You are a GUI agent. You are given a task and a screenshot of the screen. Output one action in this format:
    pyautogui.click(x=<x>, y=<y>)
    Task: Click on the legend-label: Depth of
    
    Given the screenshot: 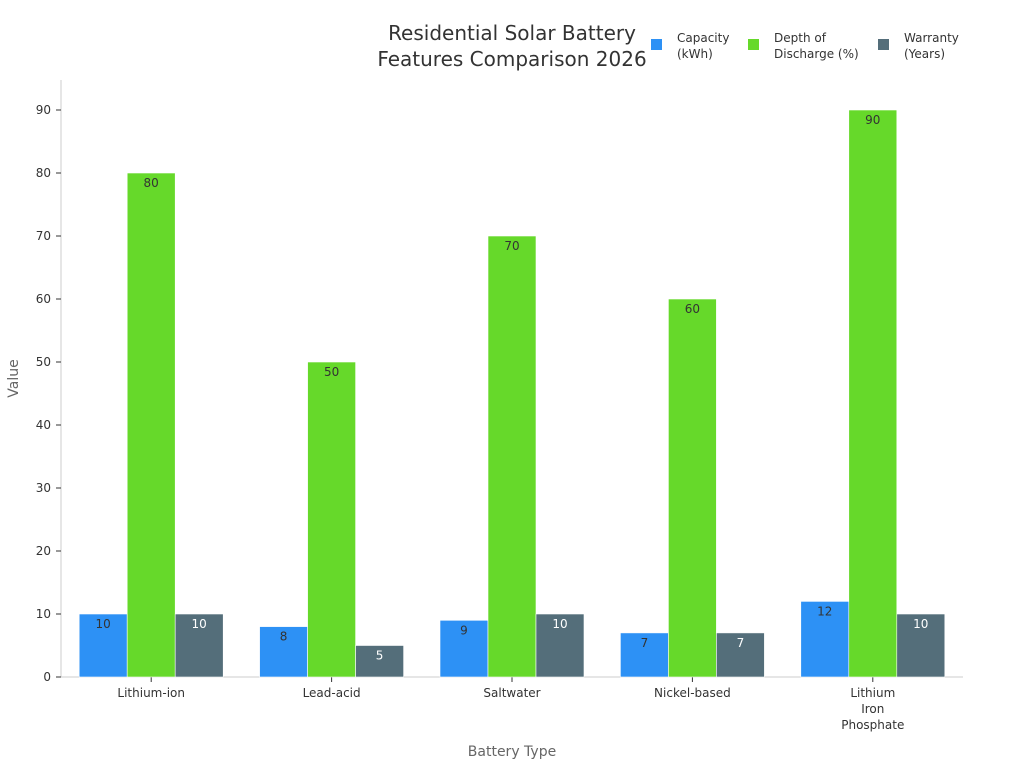 What is the action you would take?
    pyautogui.click(x=800, y=38)
    